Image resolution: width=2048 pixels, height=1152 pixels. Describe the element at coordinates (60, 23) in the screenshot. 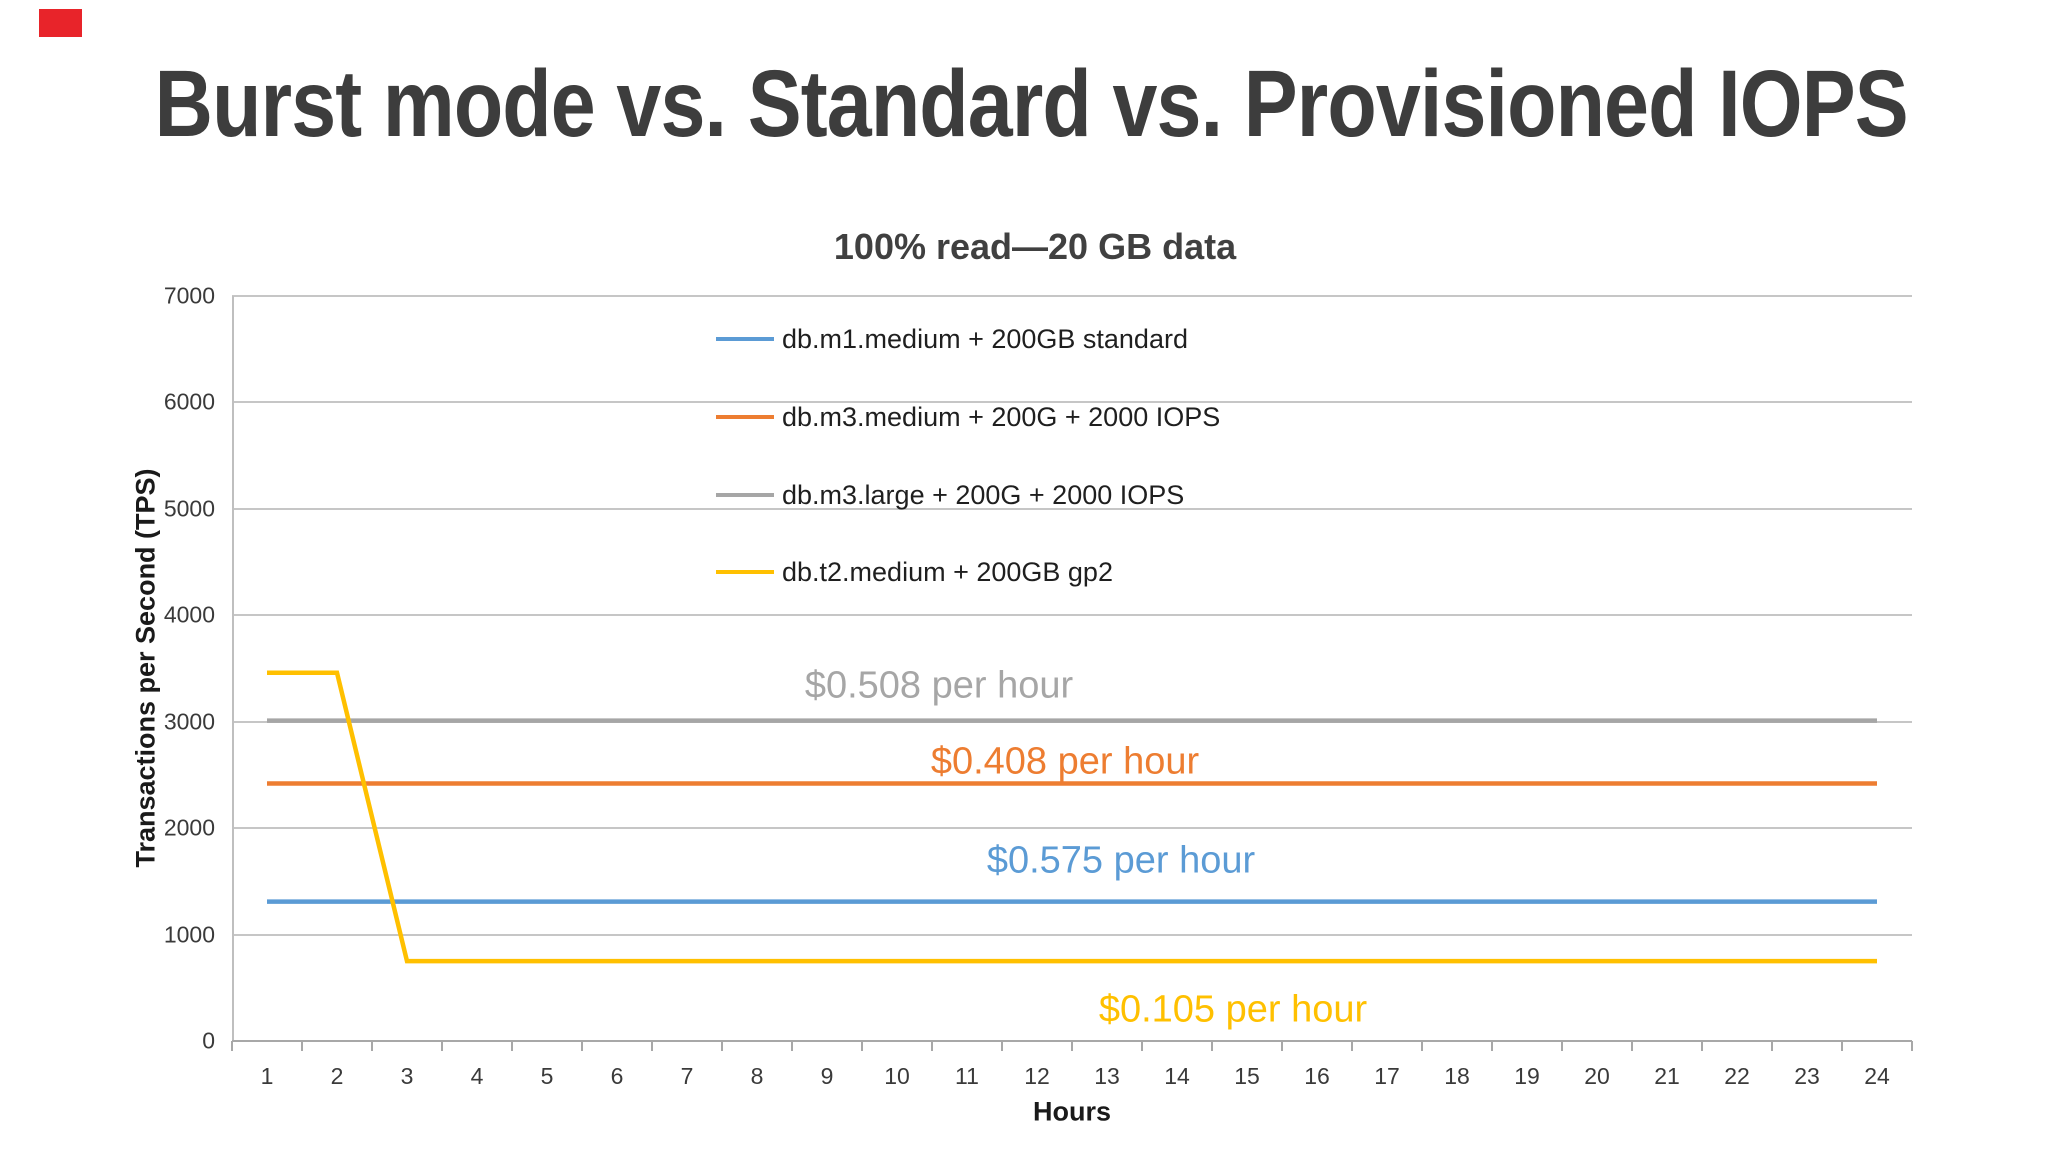

I see `red-marker-rectangle` at that location.